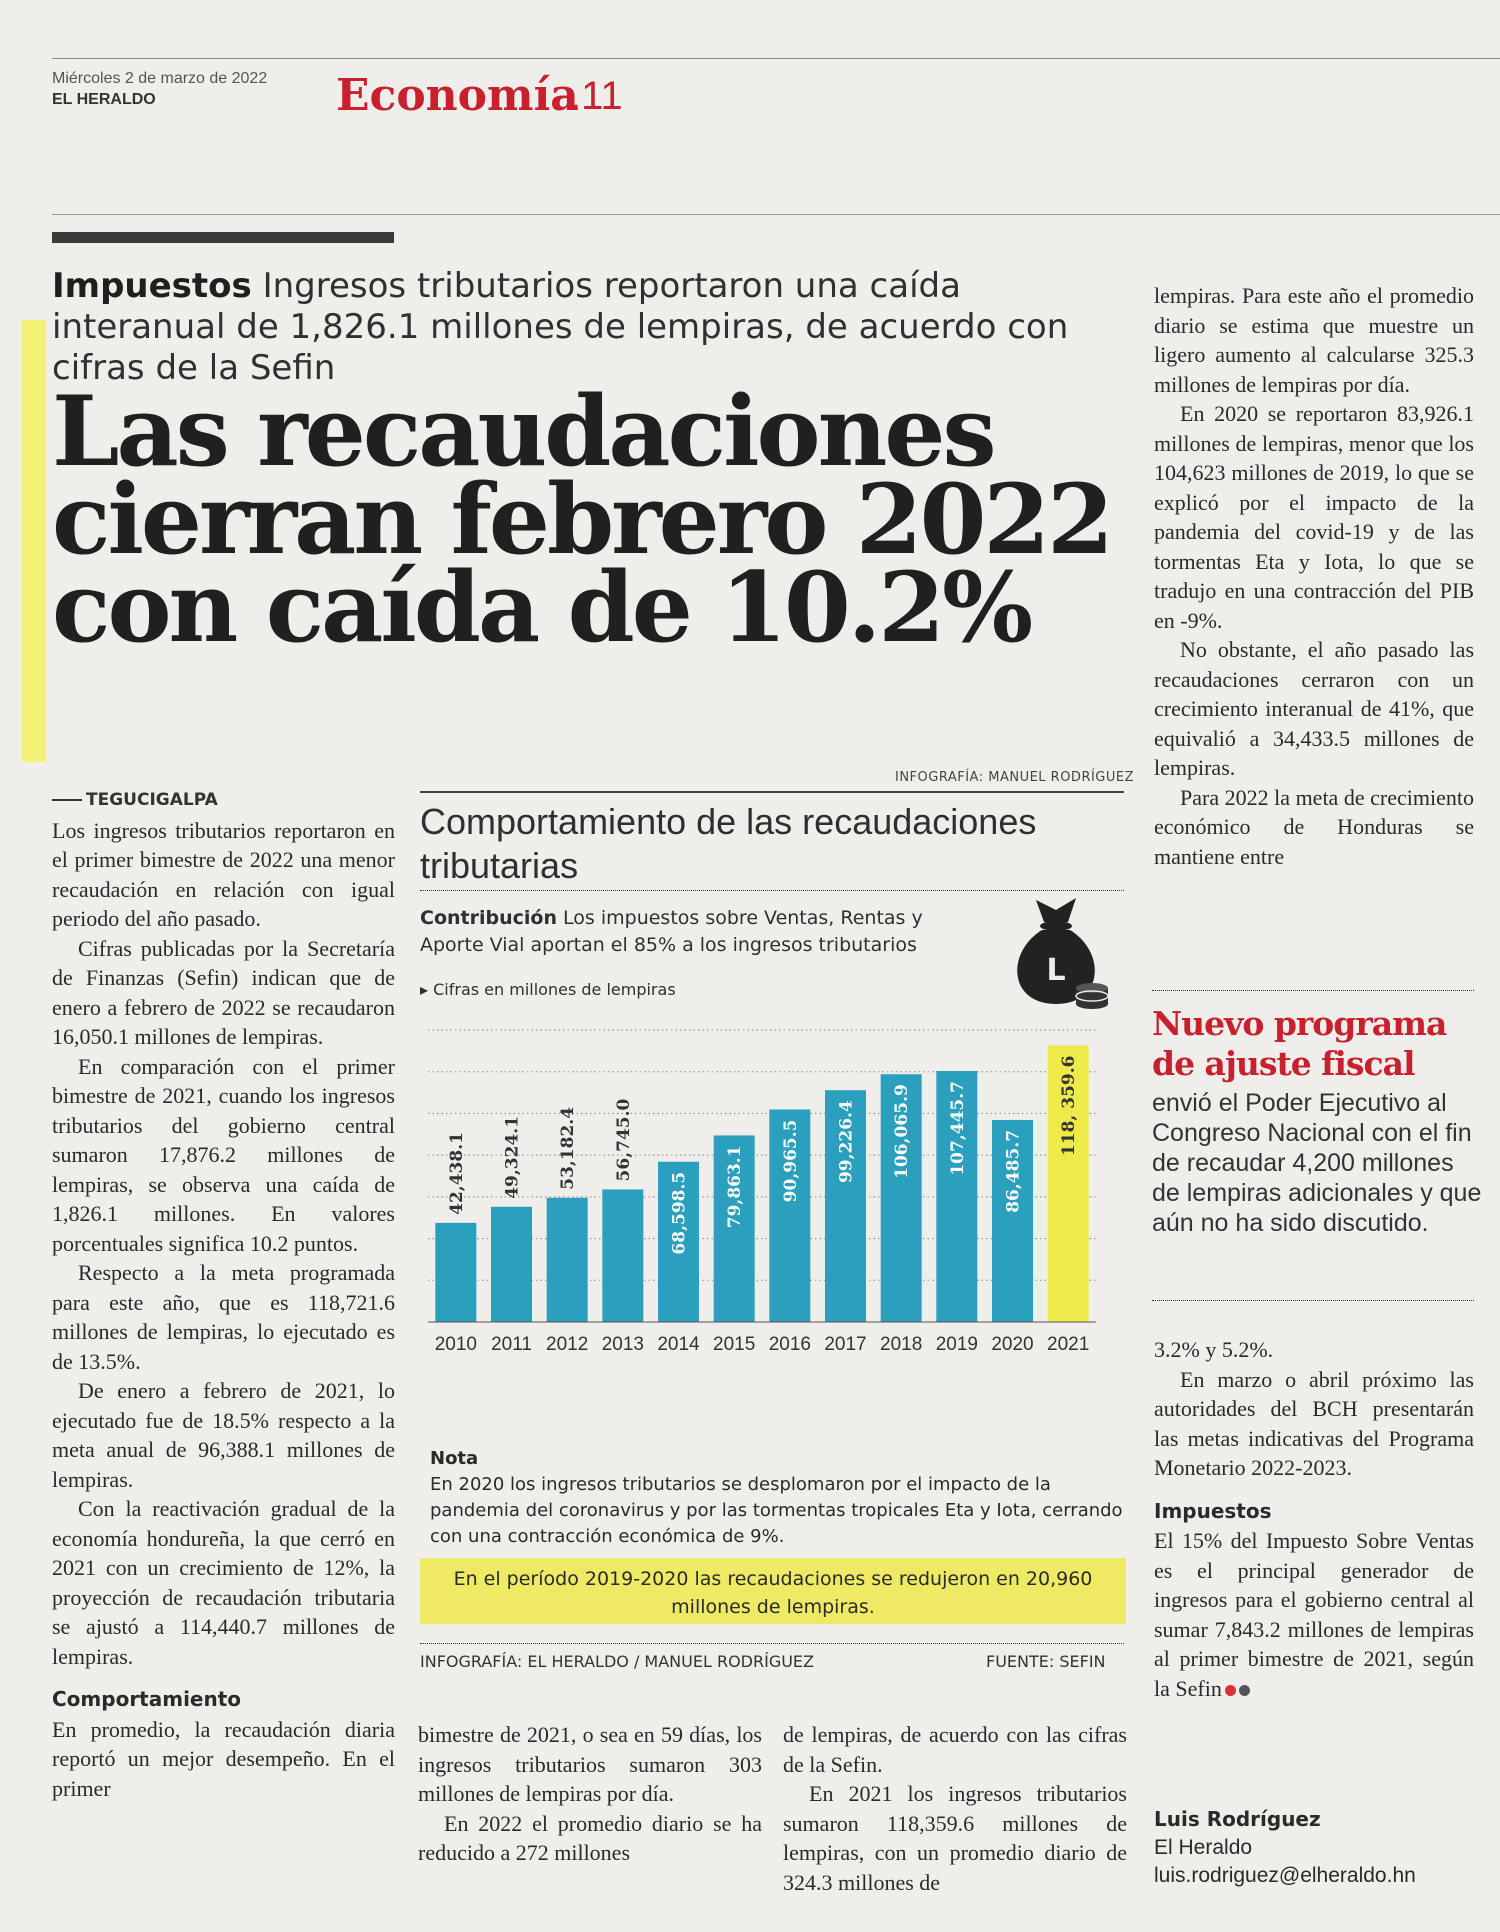  What do you see at coordinates (734, 1344) in the screenshot?
I see `x-tick-label: 2015` at bounding box center [734, 1344].